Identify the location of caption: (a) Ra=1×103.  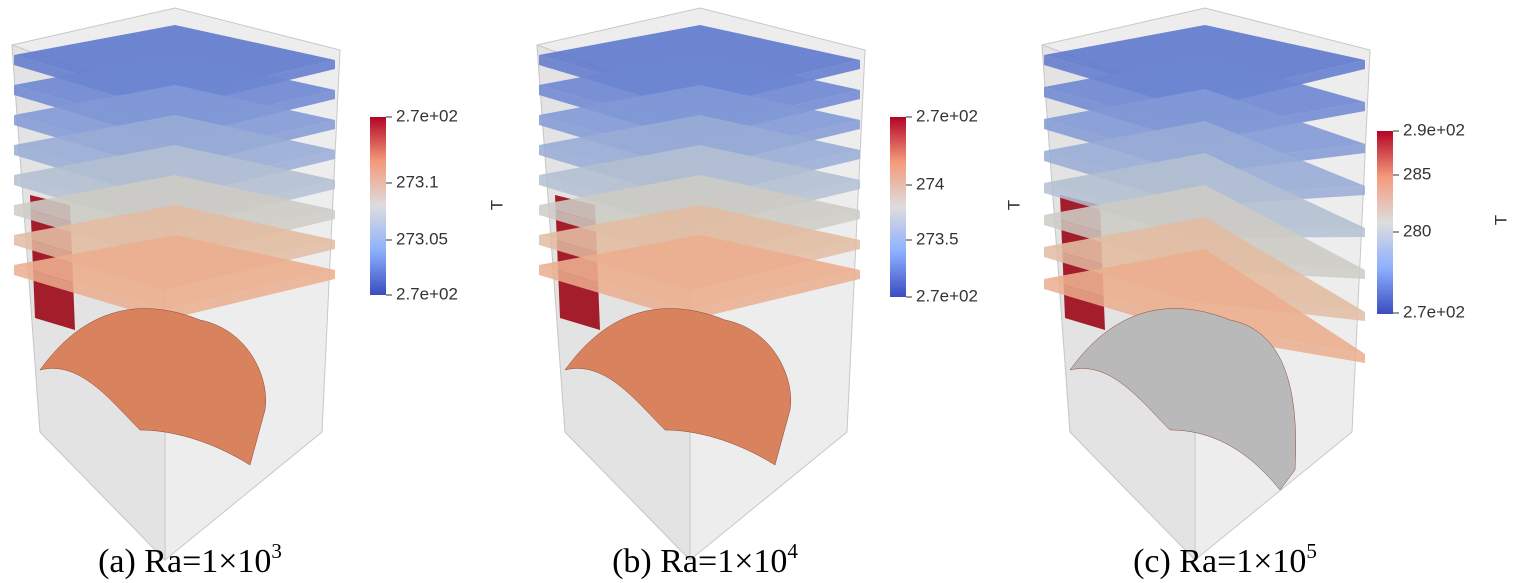
(190, 559).